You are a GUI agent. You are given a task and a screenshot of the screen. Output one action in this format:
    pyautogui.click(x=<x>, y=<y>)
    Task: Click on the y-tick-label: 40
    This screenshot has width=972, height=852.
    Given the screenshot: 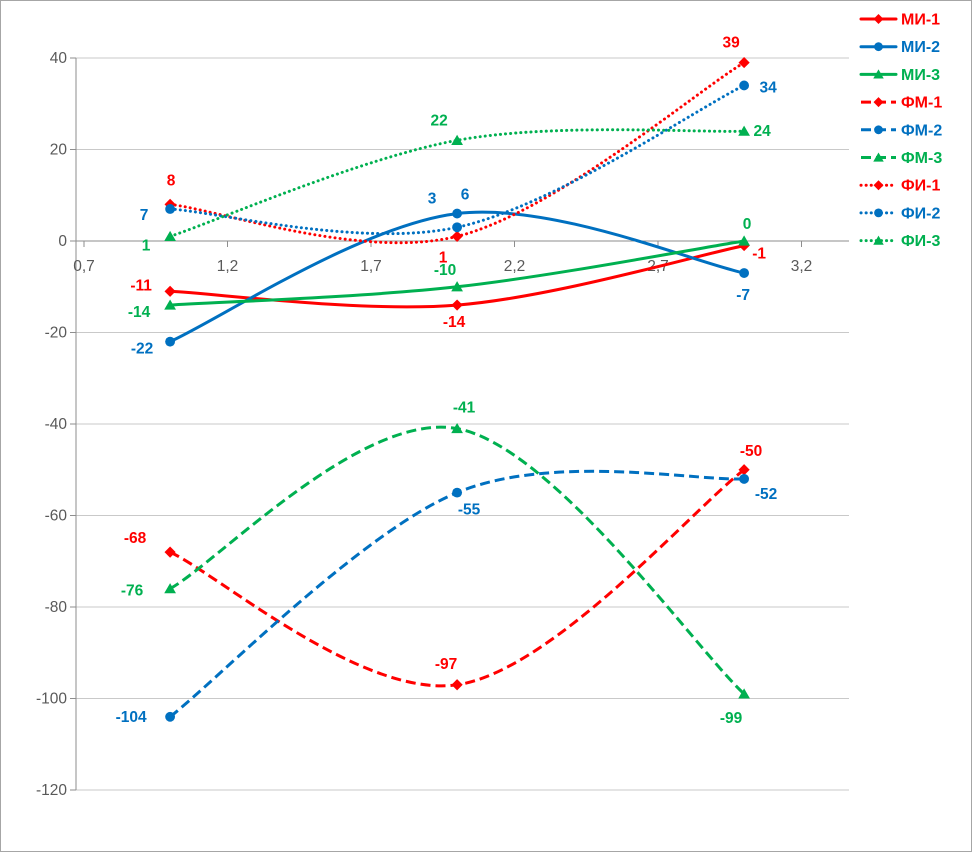 What is the action you would take?
    pyautogui.click(x=59, y=58)
    